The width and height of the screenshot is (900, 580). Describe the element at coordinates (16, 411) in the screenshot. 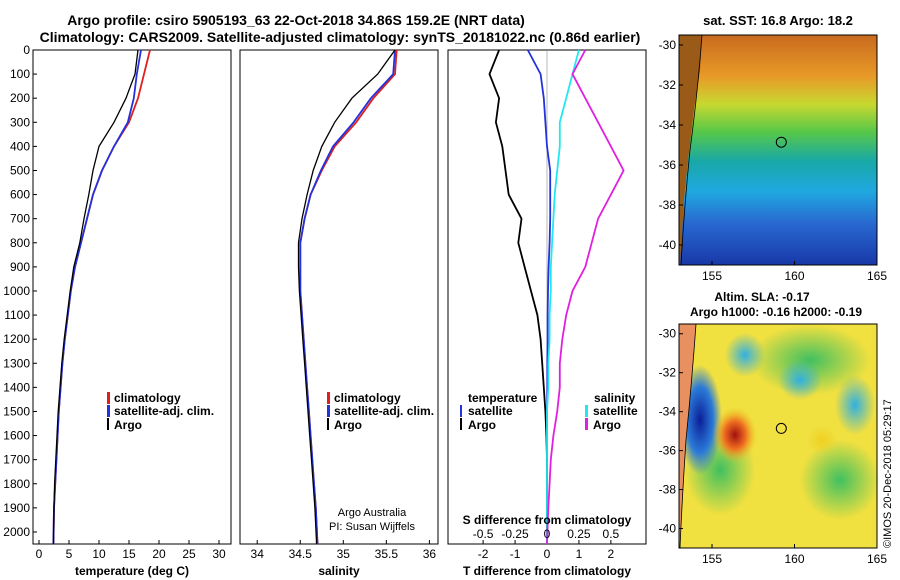

I see `depth-tick-label: 1500` at that location.